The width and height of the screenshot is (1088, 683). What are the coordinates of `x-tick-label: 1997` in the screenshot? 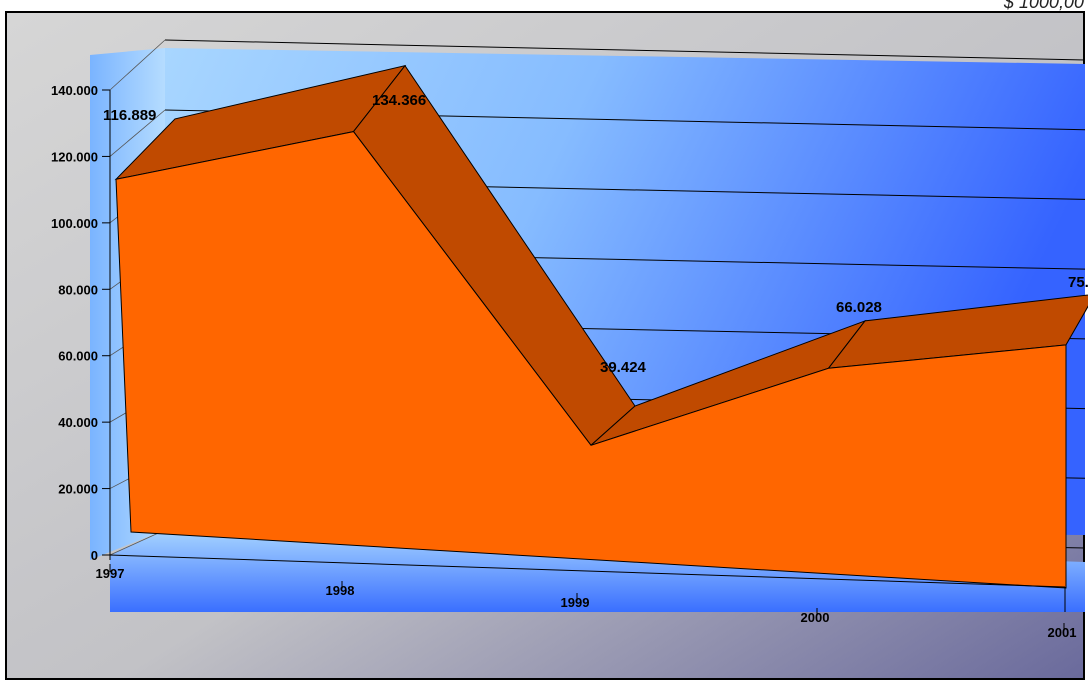 It's located at (110, 573).